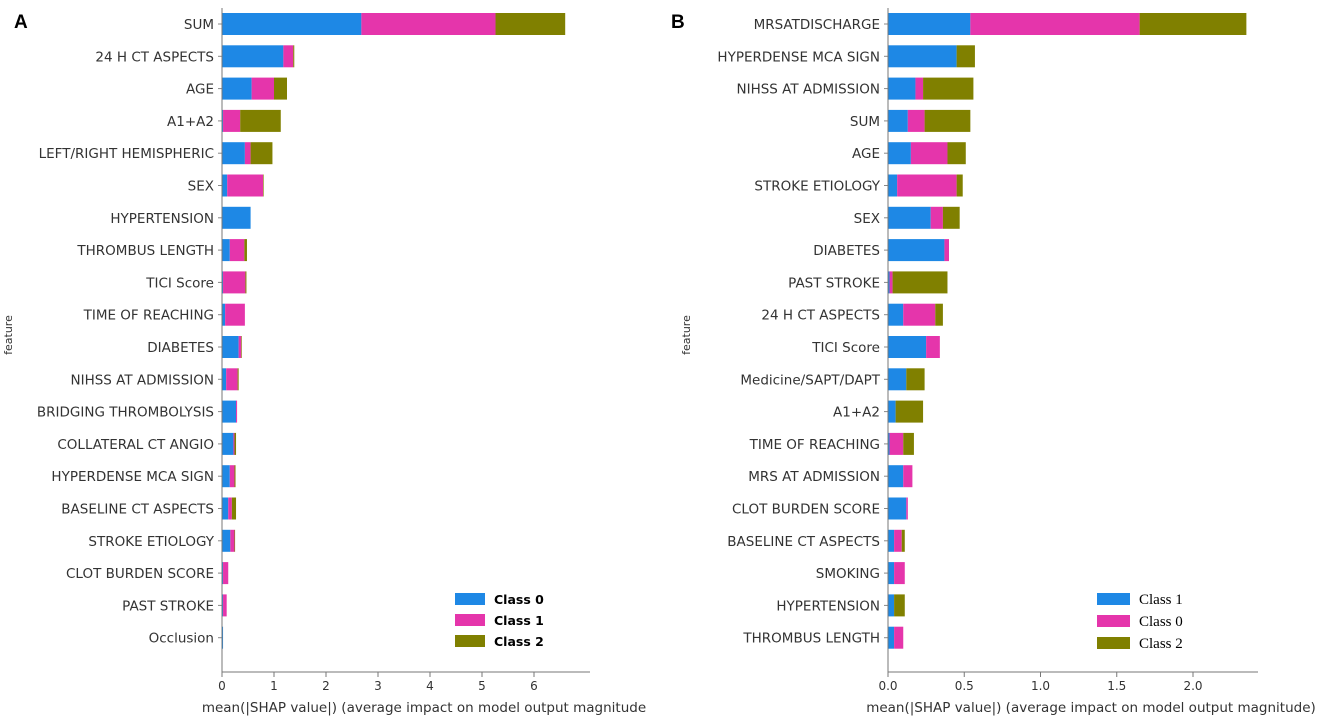  I want to click on legend-label: Class 1, so click(519, 620).